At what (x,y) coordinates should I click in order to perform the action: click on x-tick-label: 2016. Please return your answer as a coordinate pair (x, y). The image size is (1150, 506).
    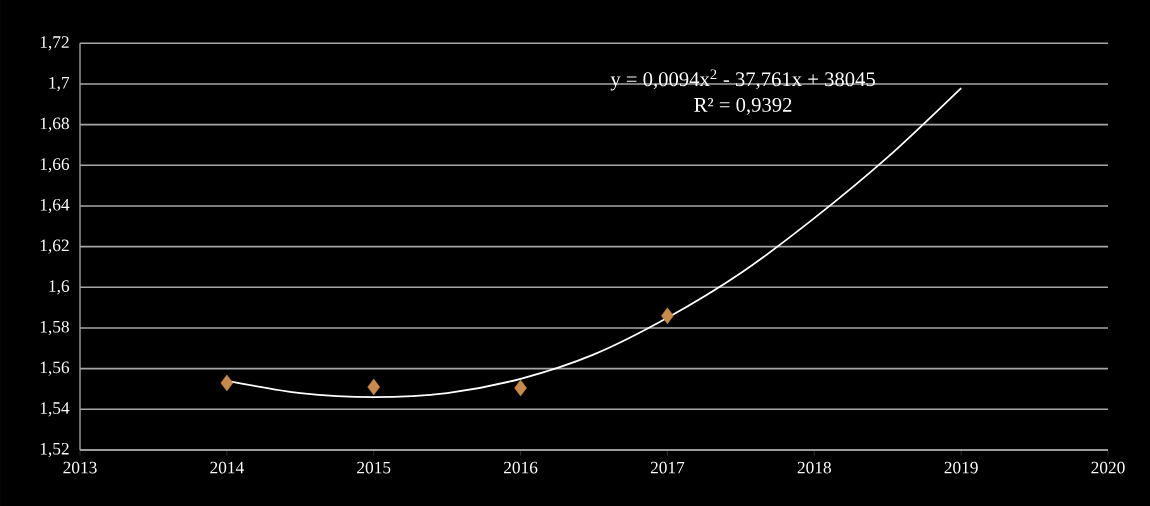
    Looking at the image, I should click on (521, 467).